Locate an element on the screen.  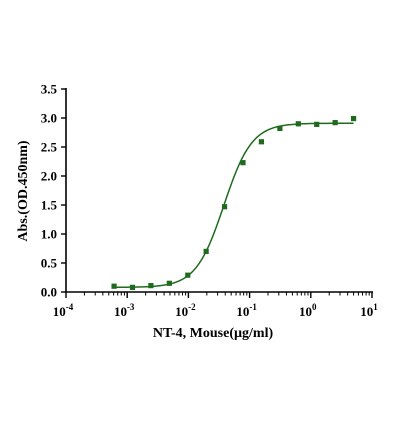
y-tick-label: 3.5 is located at coordinates (49, 89).